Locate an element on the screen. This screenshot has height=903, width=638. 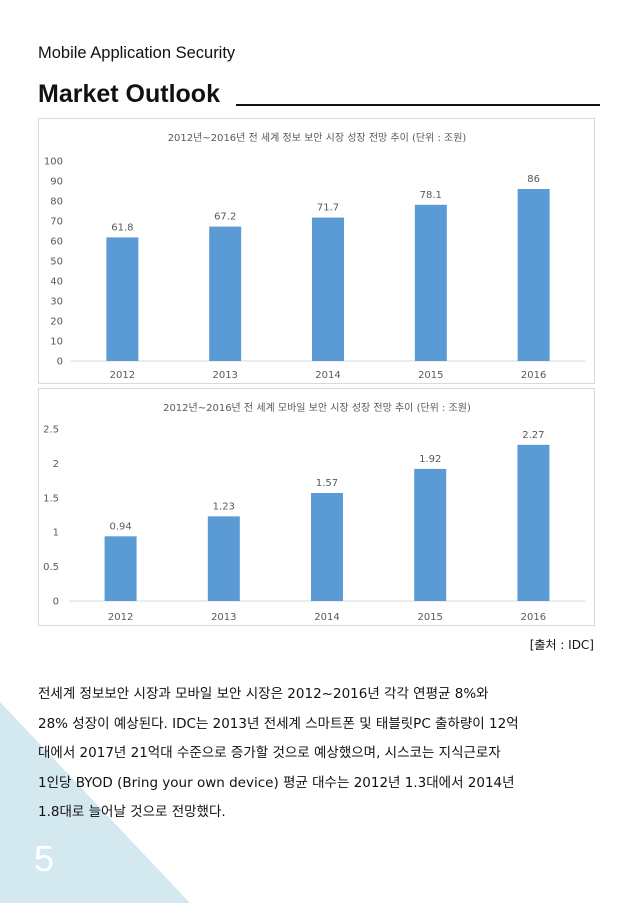
data-label: 78.1 is located at coordinates (431, 195).